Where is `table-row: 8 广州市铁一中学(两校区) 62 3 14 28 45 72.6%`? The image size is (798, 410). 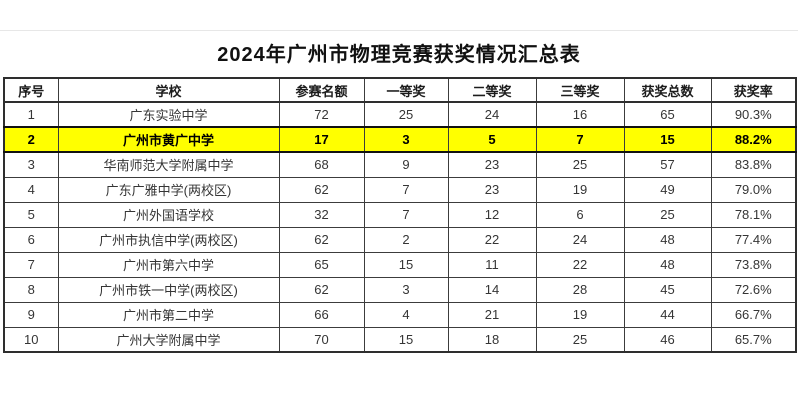 table-row: 8 广州市铁一中学(两校区) 62 3 14 28 45 72.6% is located at coordinates (400, 289).